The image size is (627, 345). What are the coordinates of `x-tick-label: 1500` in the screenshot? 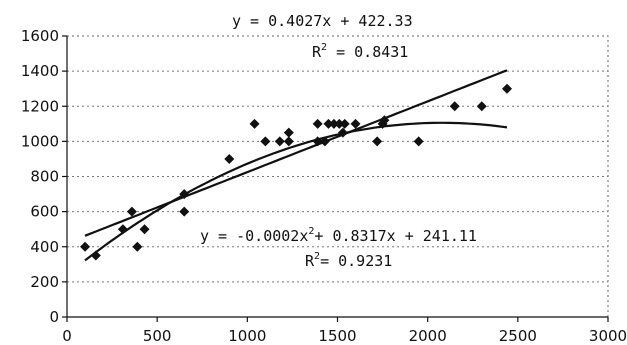 It's located at (337, 336).